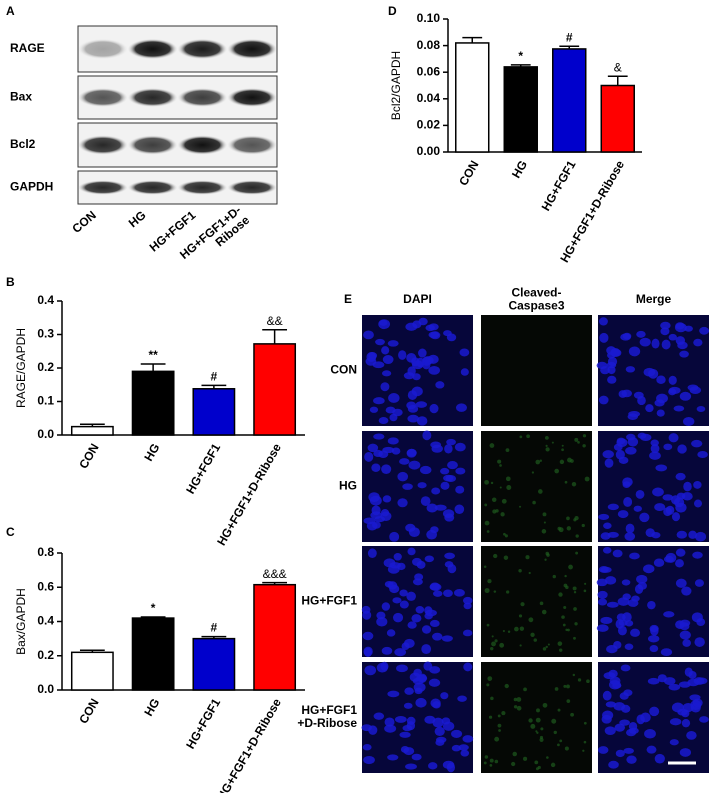  I want to click on x-tick-label: CON, so click(88, 456).